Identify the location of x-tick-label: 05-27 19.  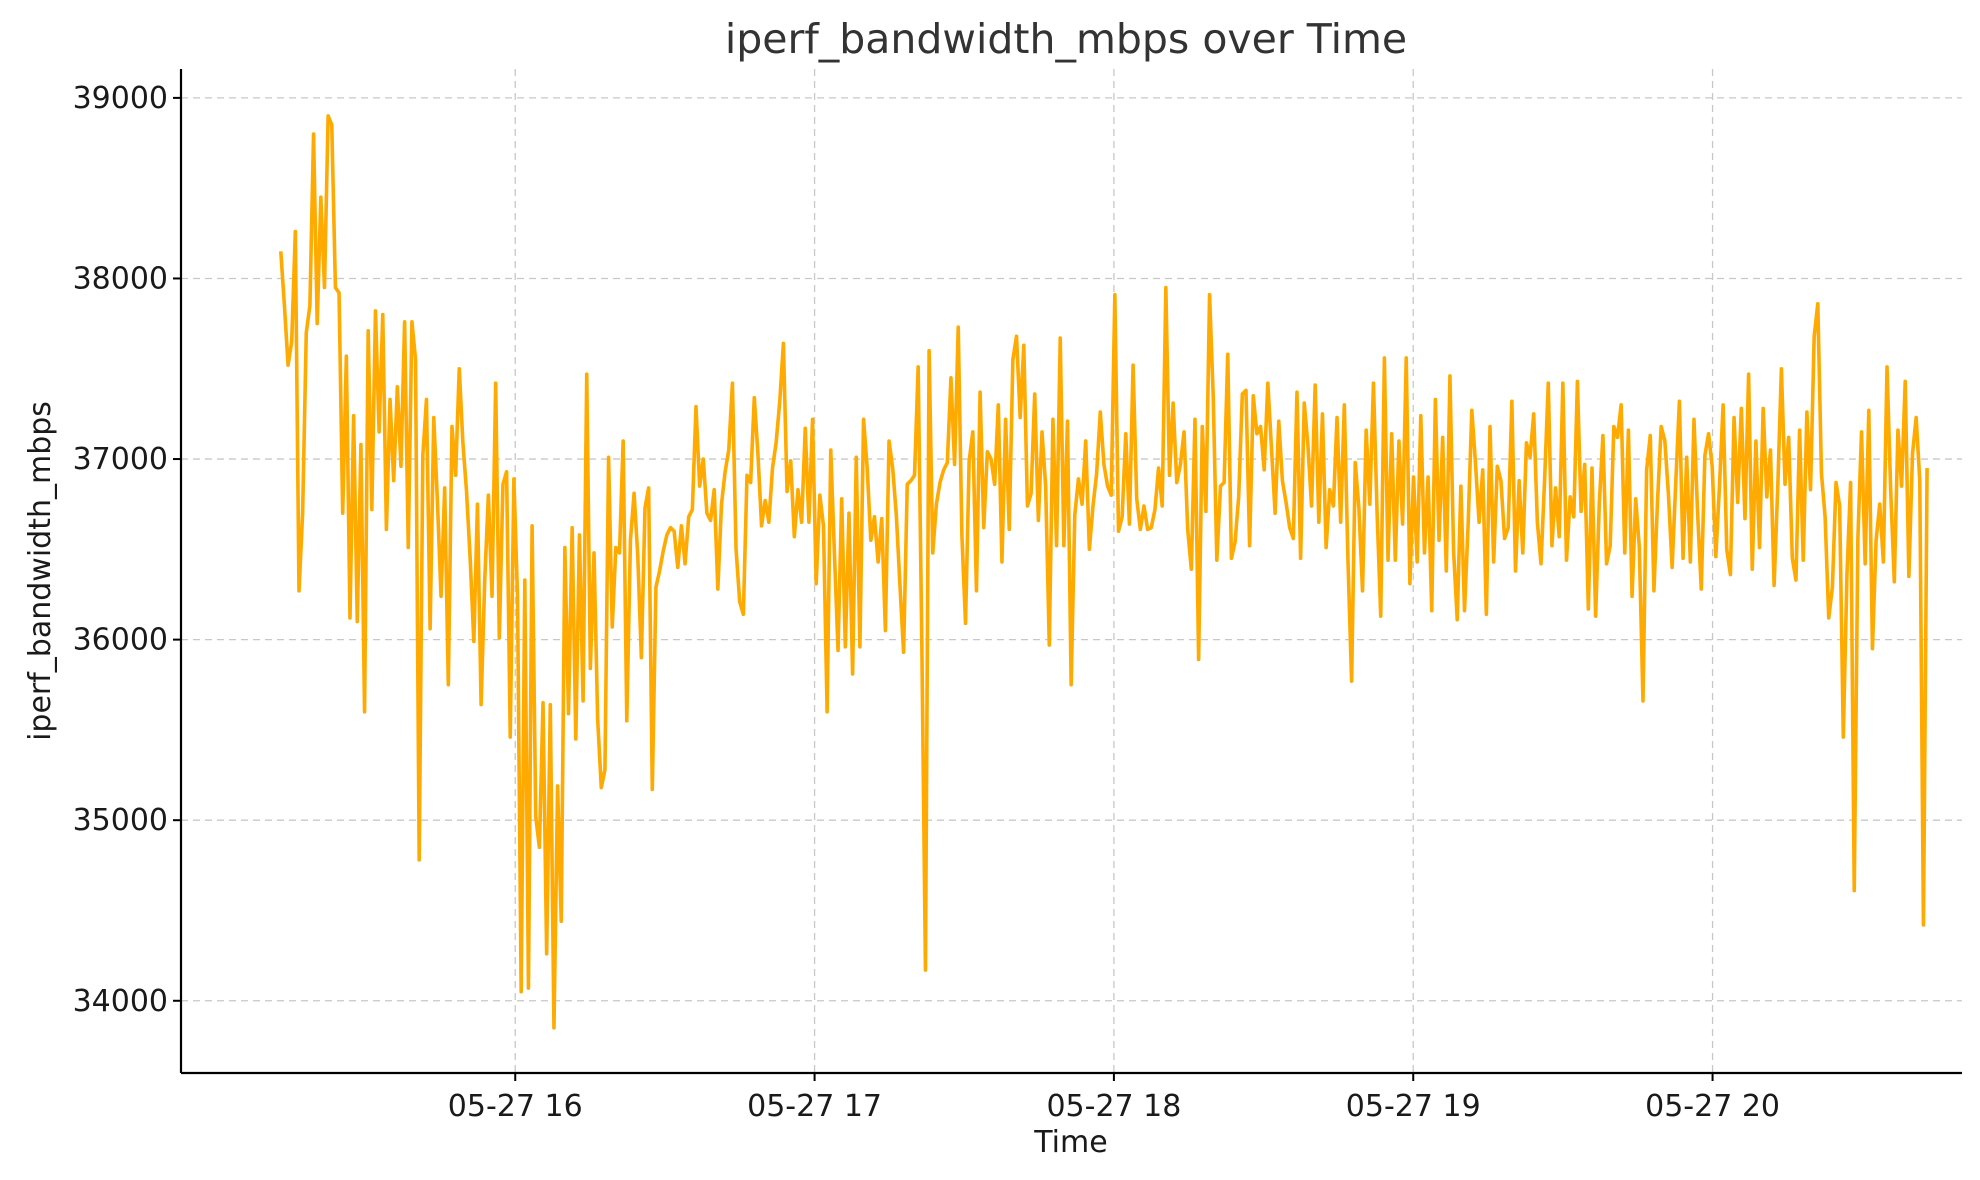
(1413, 1106).